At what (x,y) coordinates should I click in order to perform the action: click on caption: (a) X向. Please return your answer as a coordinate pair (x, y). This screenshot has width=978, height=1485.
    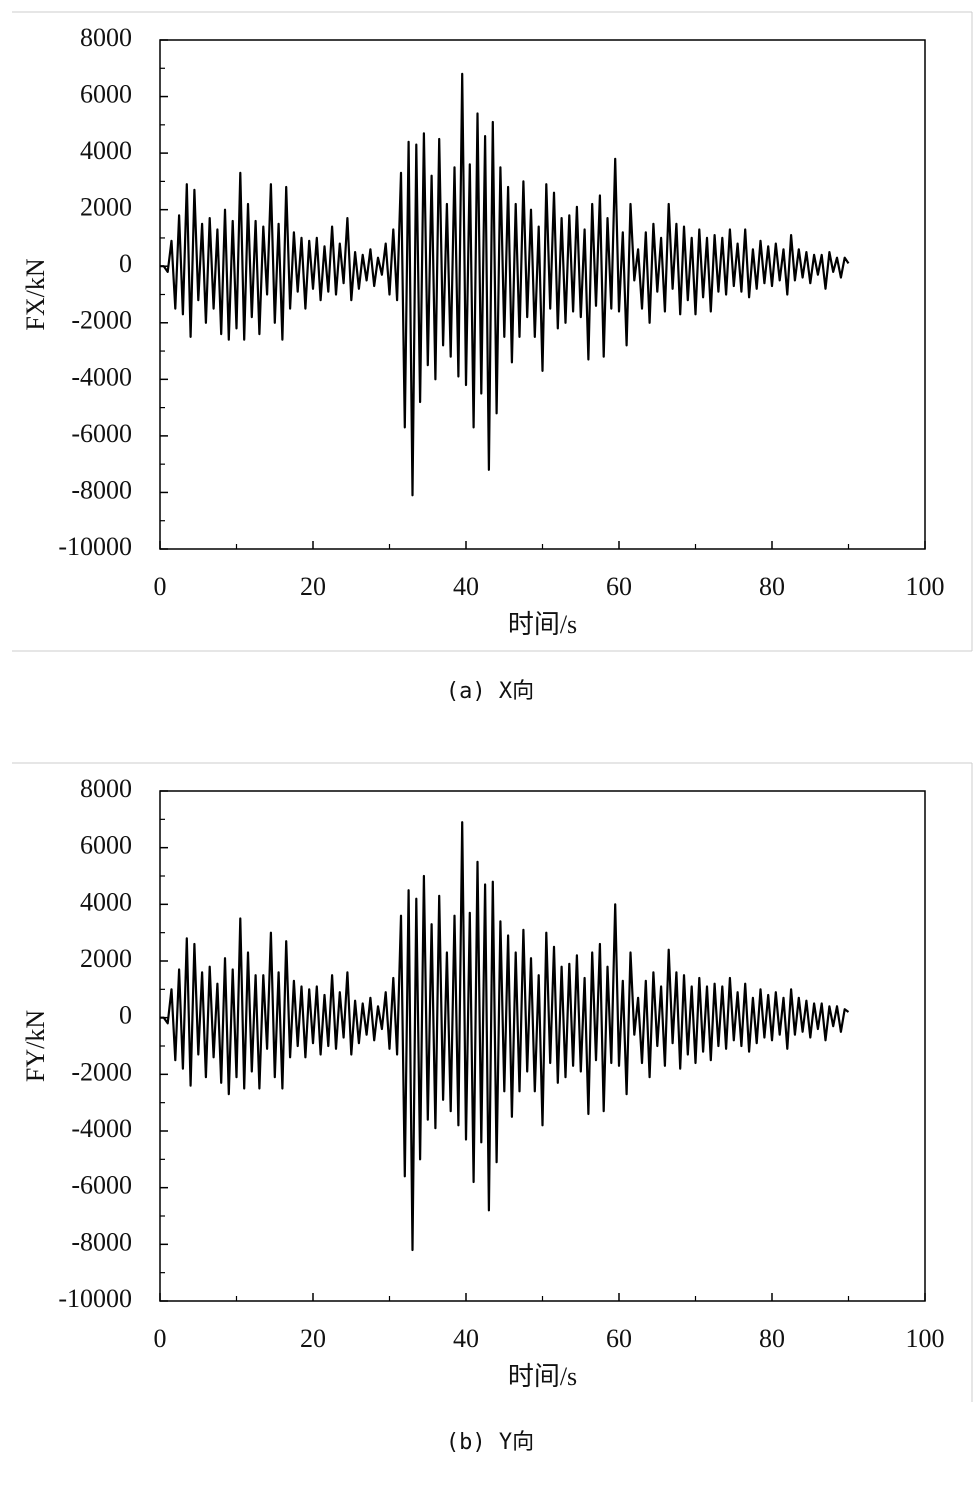
    Looking at the image, I should click on (490, 691).